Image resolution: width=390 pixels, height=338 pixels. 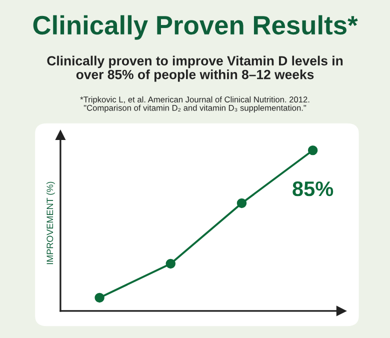 I want to click on text: *Tripkovic L, et al. American Journal of Clinical Nutrition. 2012. "Comparison of vitamin D₂ and vitamin D₃ supplementation.", so click(x=195, y=104).